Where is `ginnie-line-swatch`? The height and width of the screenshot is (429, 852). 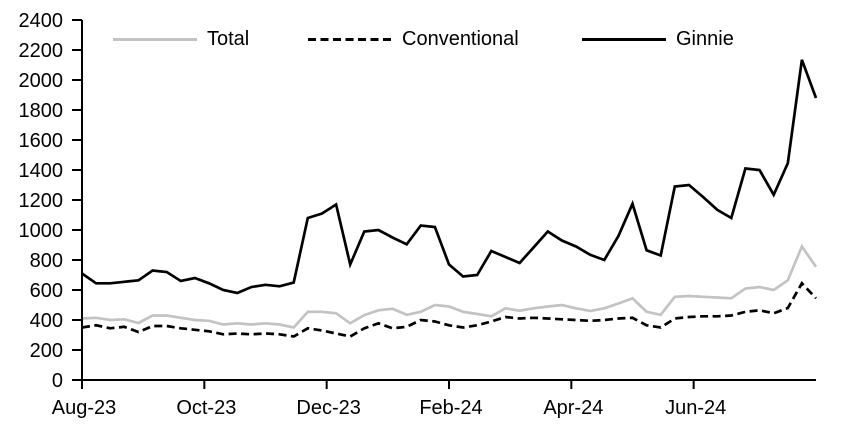
ginnie-line-swatch is located at coordinates (624, 39).